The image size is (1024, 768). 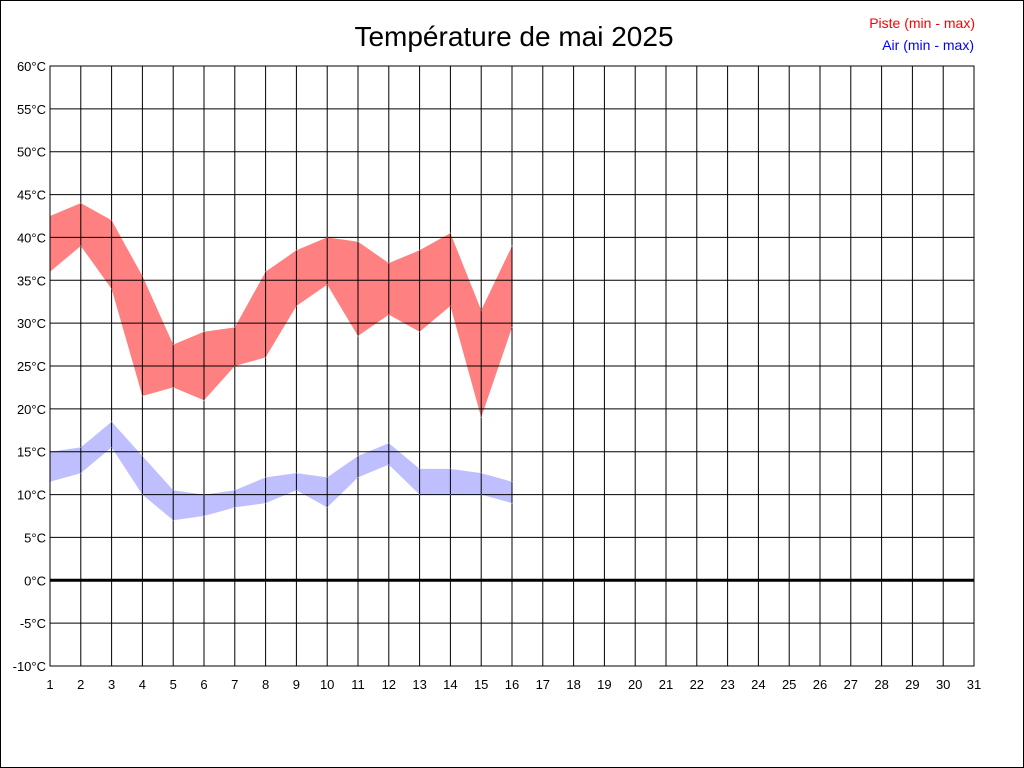 What do you see at coordinates (820, 684) in the screenshot?
I see `x-tick-label: 26` at bounding box center [820, 684].